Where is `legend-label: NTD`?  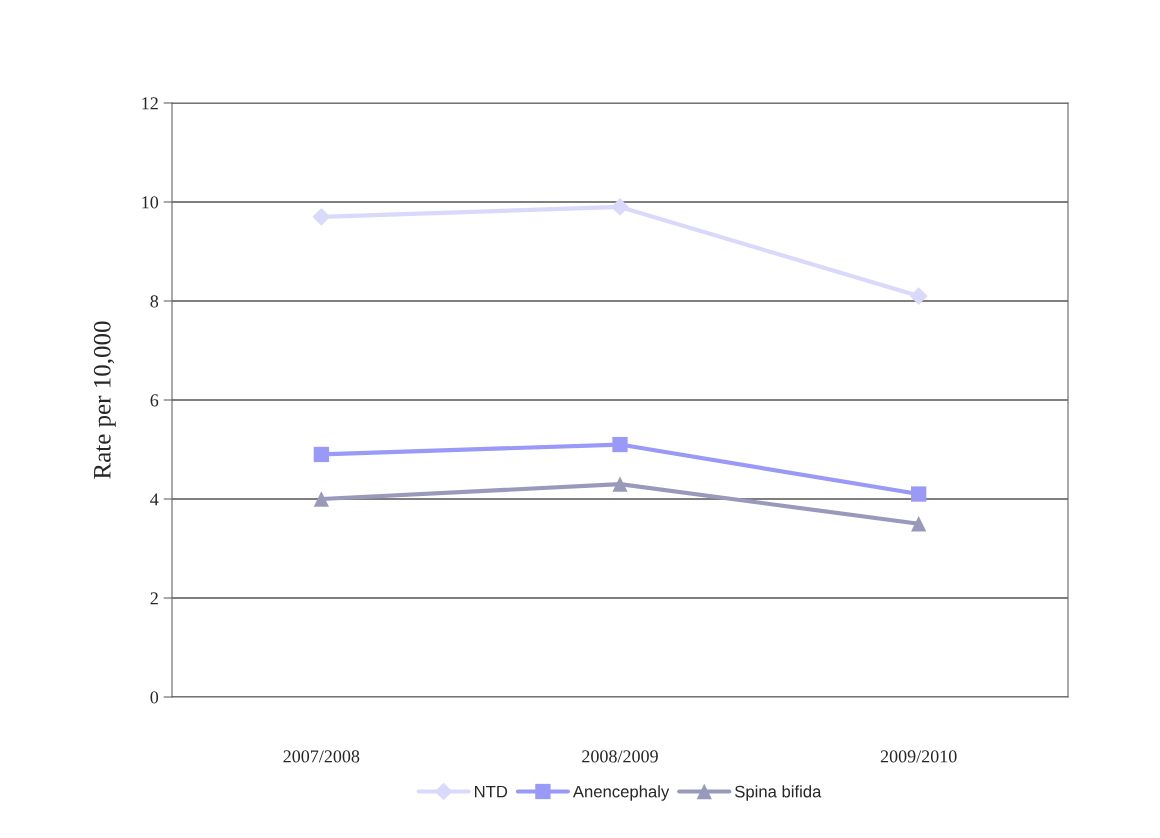
legend-label: NTD is located at coordinates (491, 791).